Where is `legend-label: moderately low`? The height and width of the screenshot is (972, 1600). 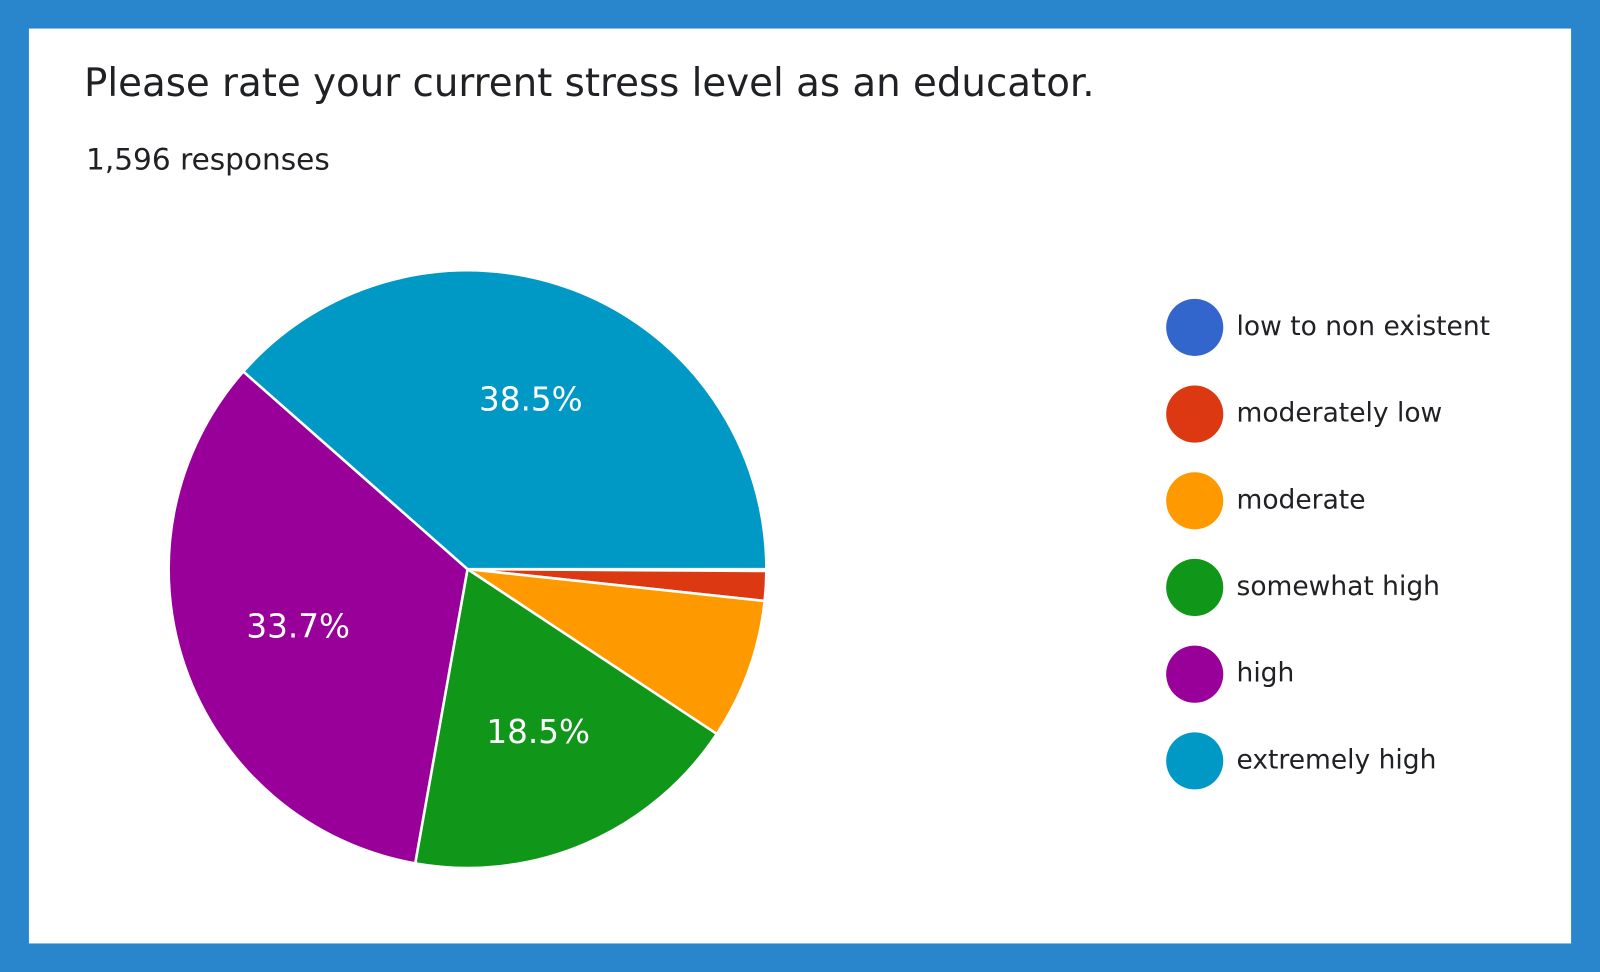
legend-label: moderately low is located at coordinates (1340, 413).